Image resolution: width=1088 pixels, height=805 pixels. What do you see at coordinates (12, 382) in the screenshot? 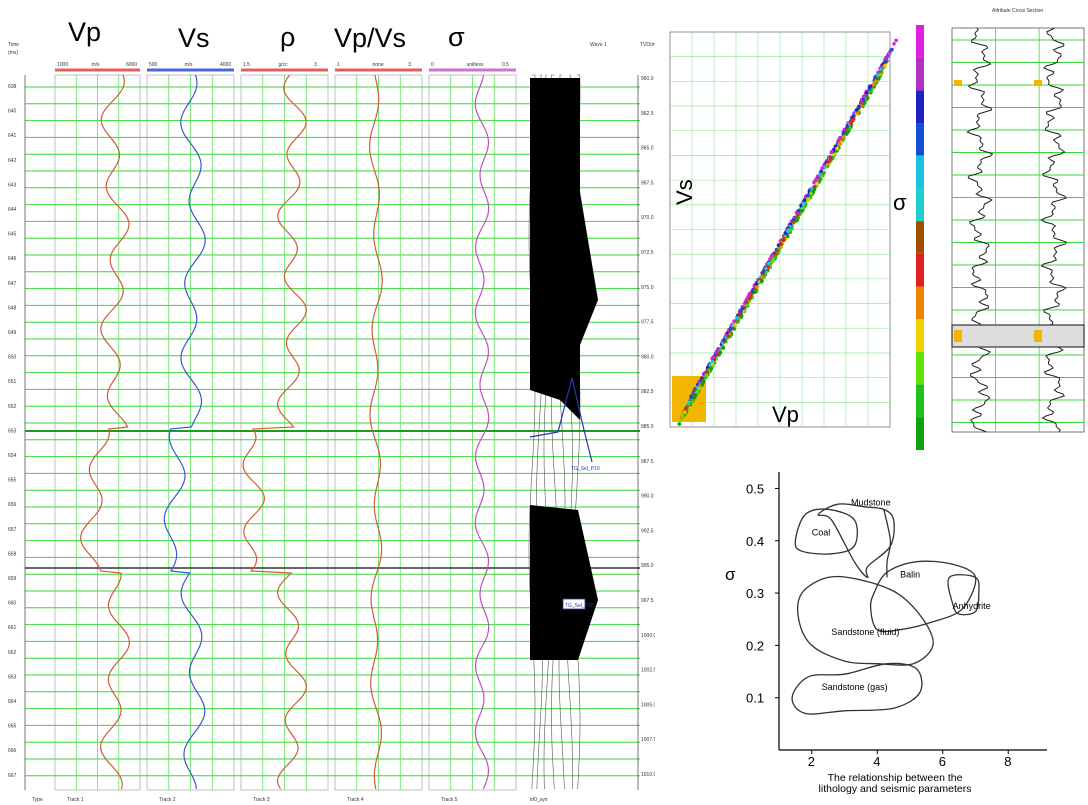
I see `time-tick-label: 651` at bounding box center [12, 382].